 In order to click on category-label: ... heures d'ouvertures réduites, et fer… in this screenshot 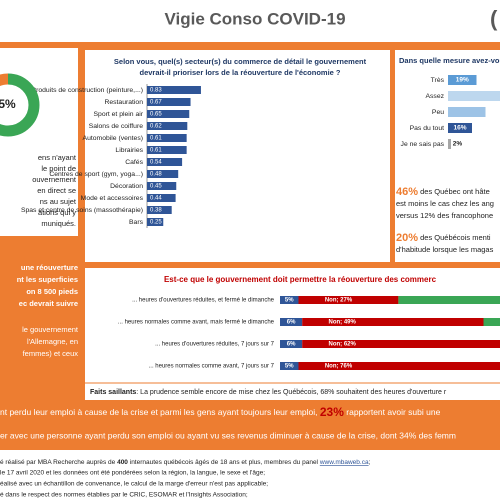, I will do `click(203, 301)`.